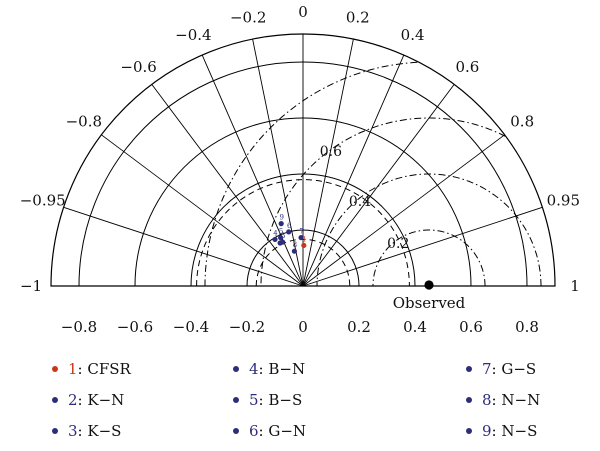  Describe the element at coordinates (358, 18) in the screenshot. I see `correlation-tick-label: 0.2` at that location.